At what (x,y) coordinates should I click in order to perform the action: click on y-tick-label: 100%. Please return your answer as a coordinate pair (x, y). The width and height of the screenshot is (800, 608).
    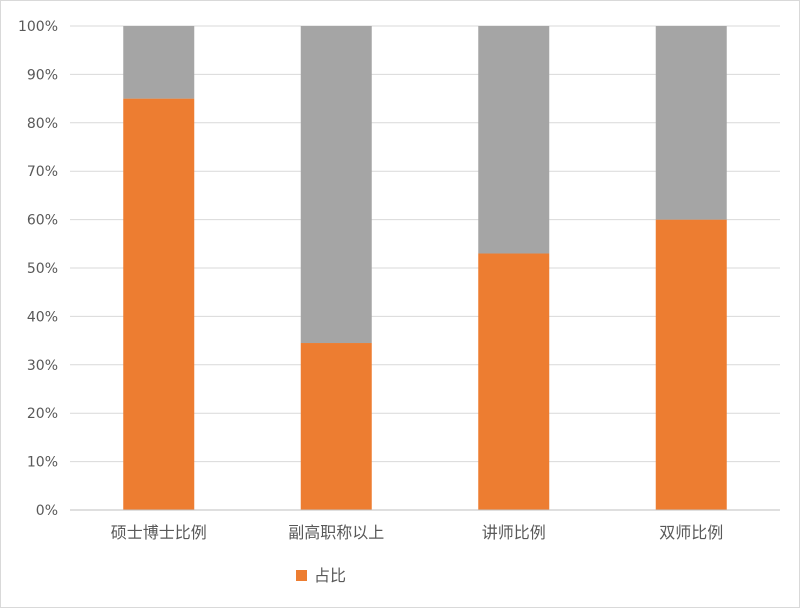
    Looking at the image, I should click on (38, 27).